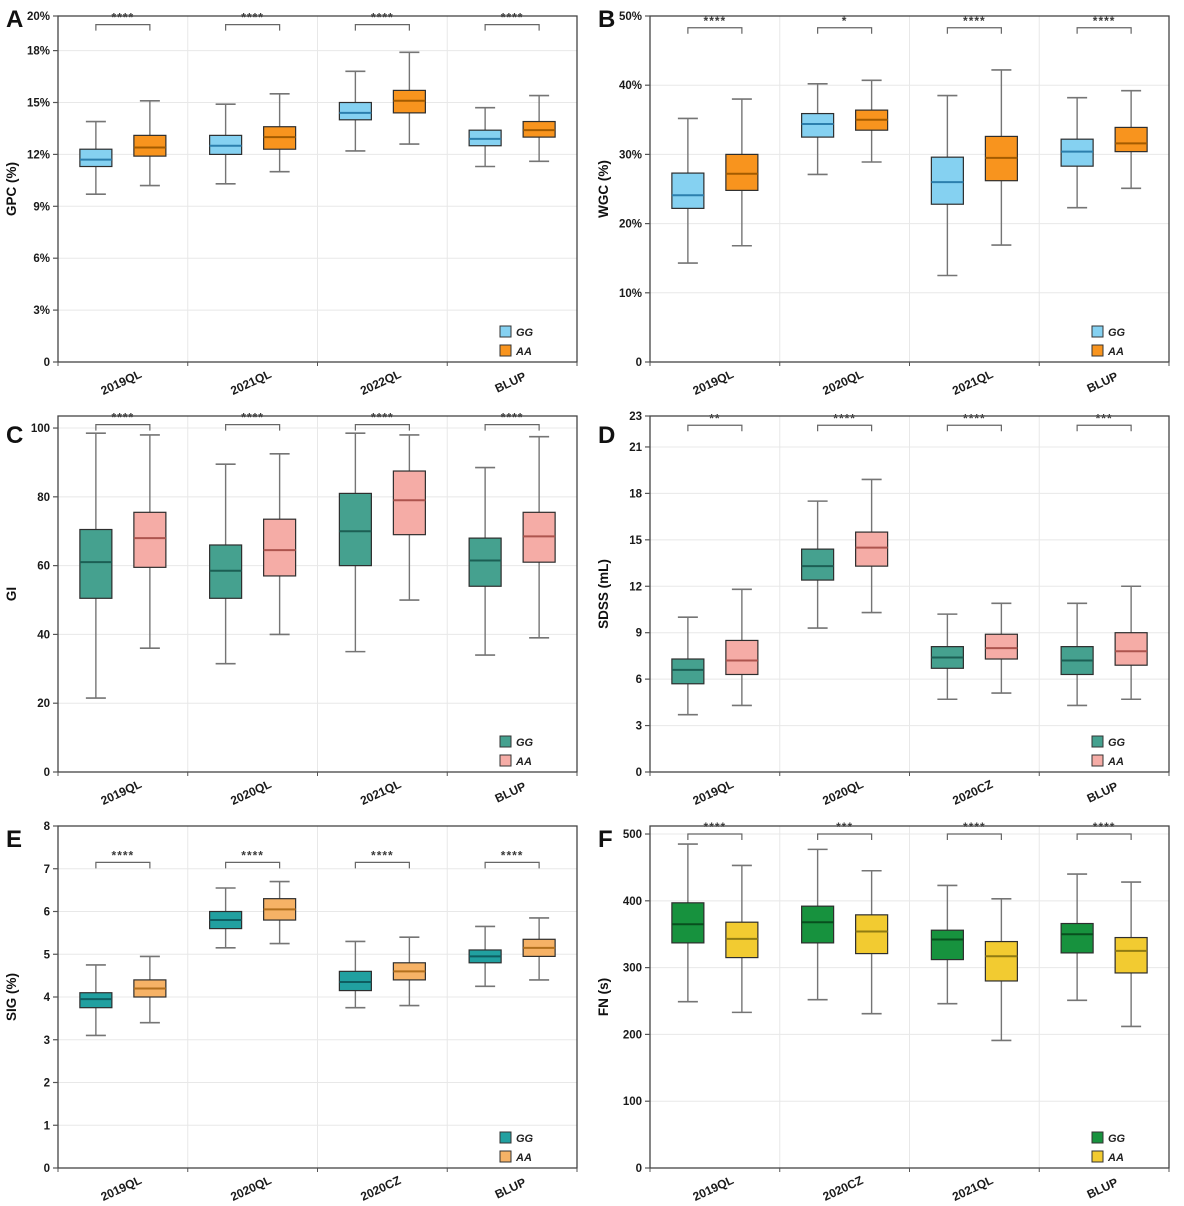 This screenshot has height=1206, width=1184. Describe the element at coordinates (713, 792) in the screenshot. I see `x-category-label: 2019QL` at that location.